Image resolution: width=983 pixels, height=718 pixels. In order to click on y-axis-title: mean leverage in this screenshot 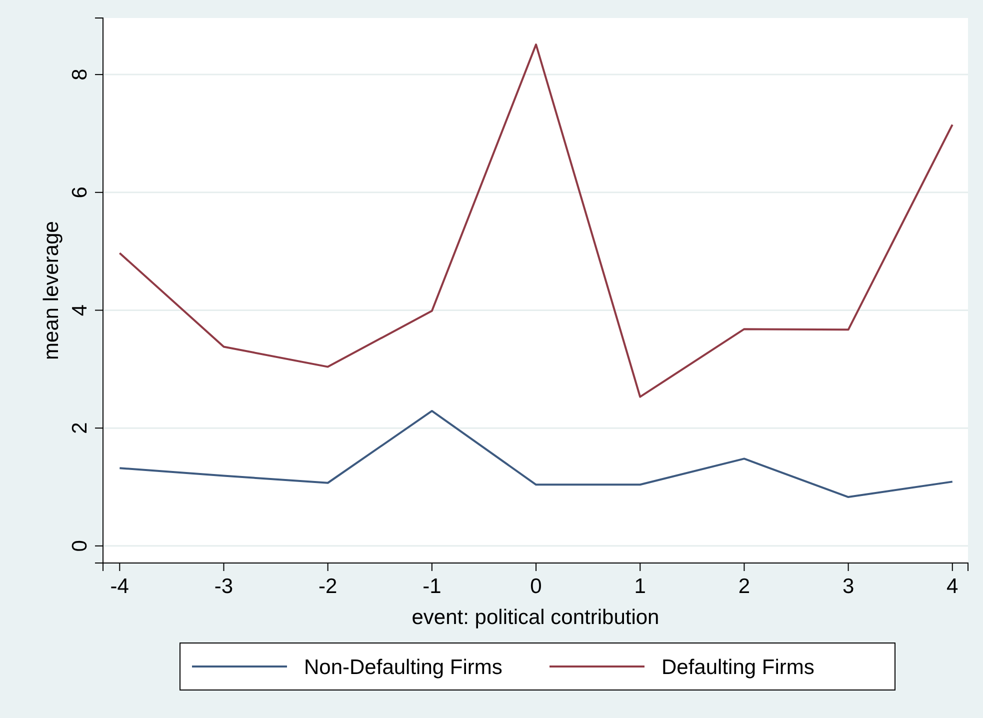, I will do `click(51, 290)`.